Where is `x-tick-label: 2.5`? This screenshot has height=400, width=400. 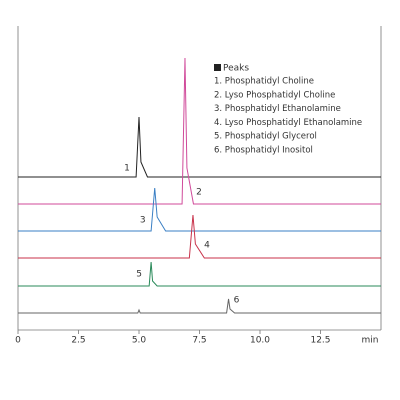
x-tick-label: 2.5 is located at coordinates (78, 341).